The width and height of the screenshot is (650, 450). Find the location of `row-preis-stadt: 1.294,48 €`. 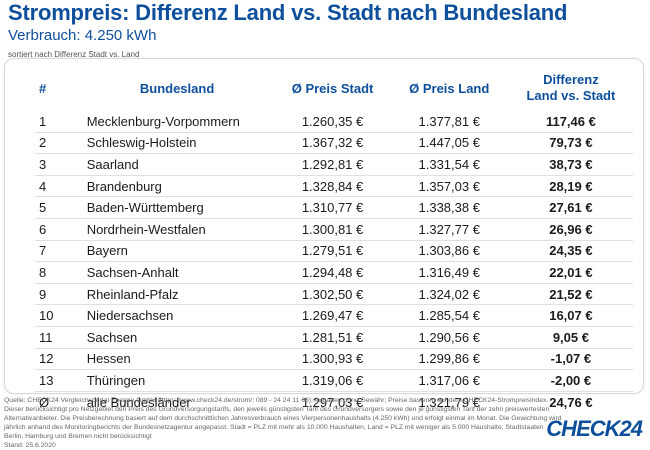

row-preis-stadt: 1.294,48 € is located at coordinates (332, 272).